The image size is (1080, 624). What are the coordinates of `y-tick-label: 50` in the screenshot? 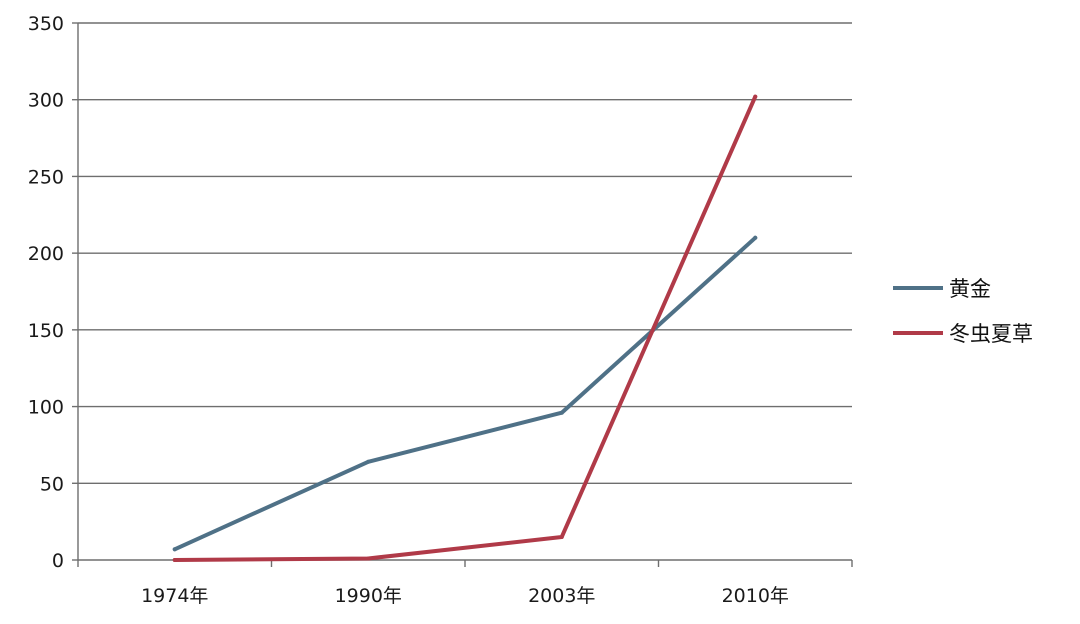 It's located at (52, 484).